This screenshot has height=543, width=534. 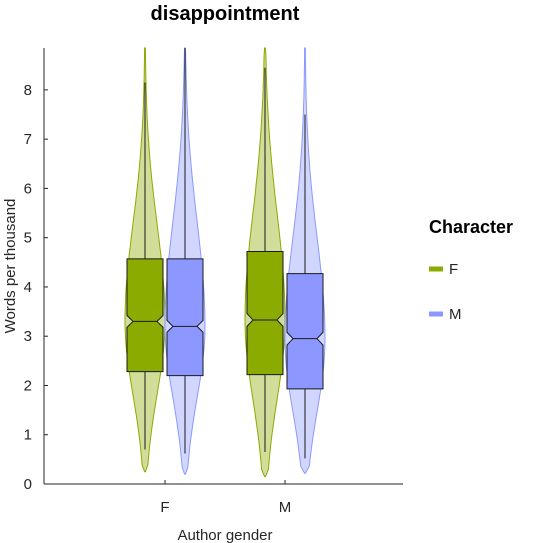 What do you see at coordinates (305, 331) in the screenshot?
I see `box-M-M` at bounding box center [305, 331].